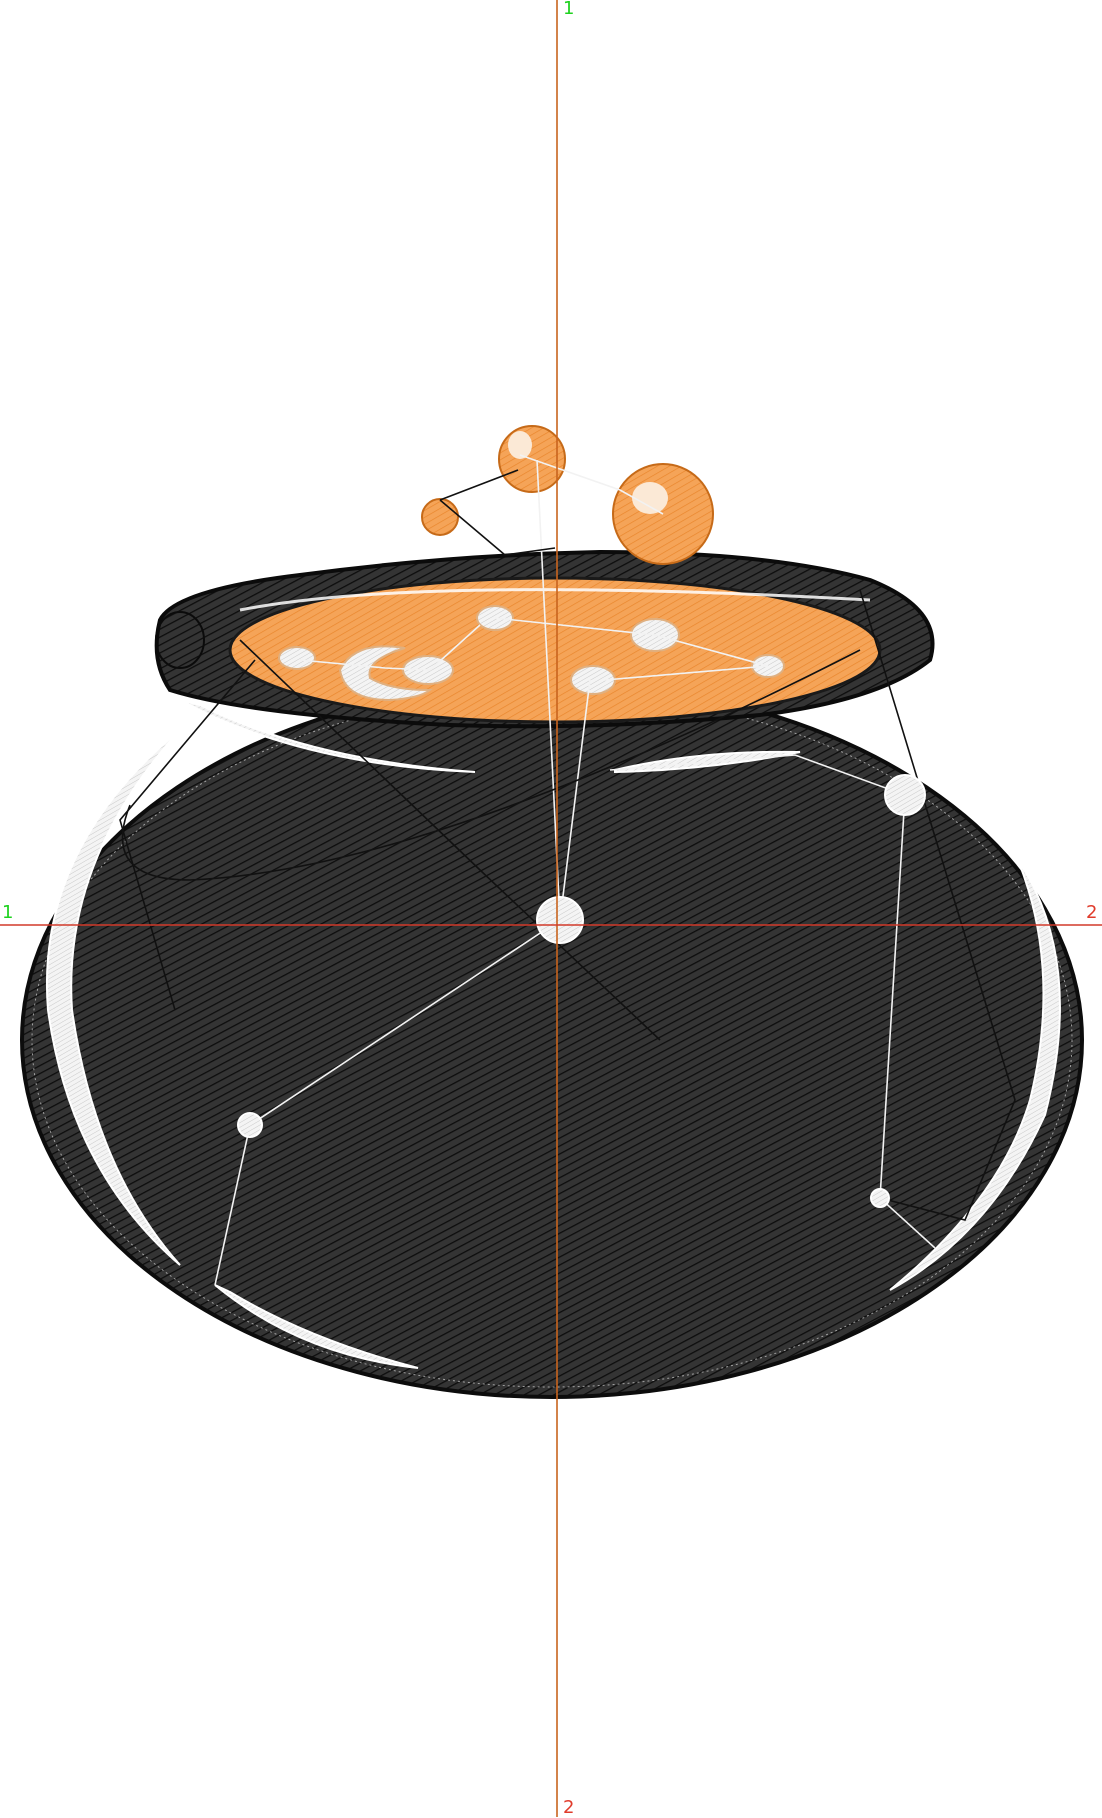 This screenshot has width=1102, height=1818. Describe the element at coordinates (555, 650) in the screenshot. I see `brew-surface` at that location.